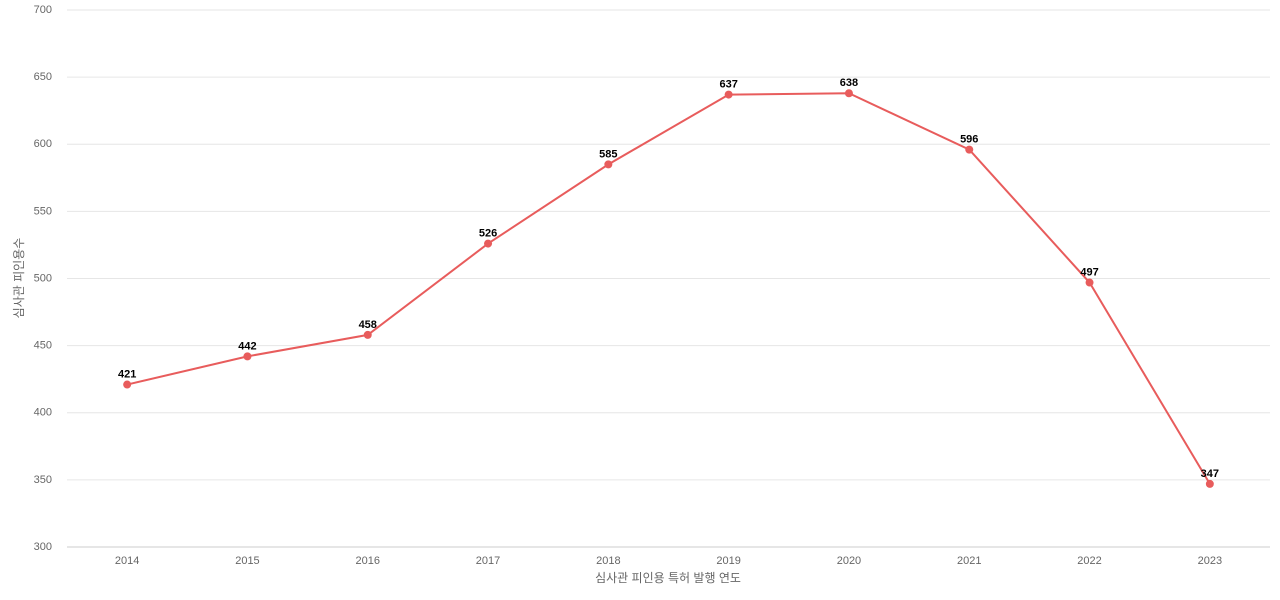  Describe the element at coordinates (728, 84) in the screenshot. I see `data-label: 637` at that location.